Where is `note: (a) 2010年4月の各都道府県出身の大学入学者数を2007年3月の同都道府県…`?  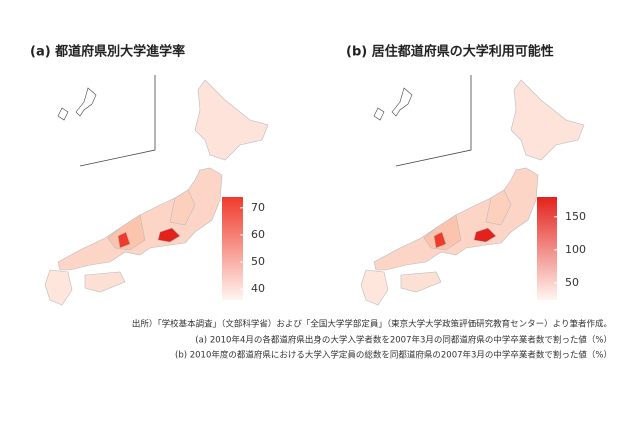 note: (a) 2010年4月の各都道府県出身の大学入学者数を2007年3月の同都道府県… is located at coordinates (403, 340).